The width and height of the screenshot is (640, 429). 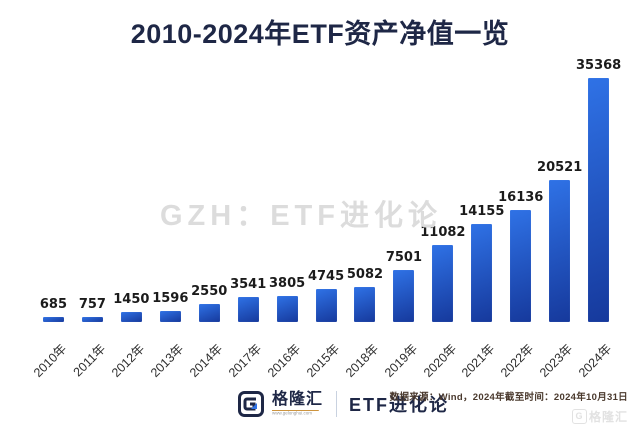 I want to click on bar-value-label: 20521, so click(x=560, y=167).